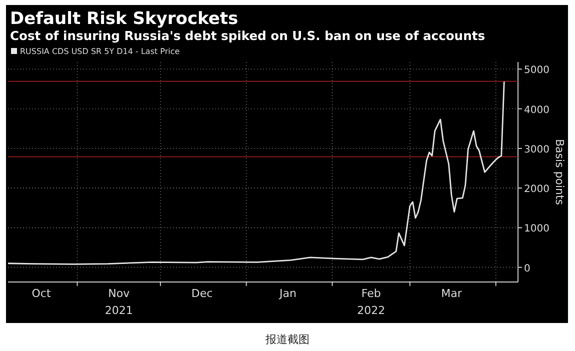  What do you see at coordinates (248, 36) in the screenshot?
I see `chart-subtitle: Cost of insuring Russia's debt spiked on U.S. ban on use of accounts` at bounding box center [248, 36].